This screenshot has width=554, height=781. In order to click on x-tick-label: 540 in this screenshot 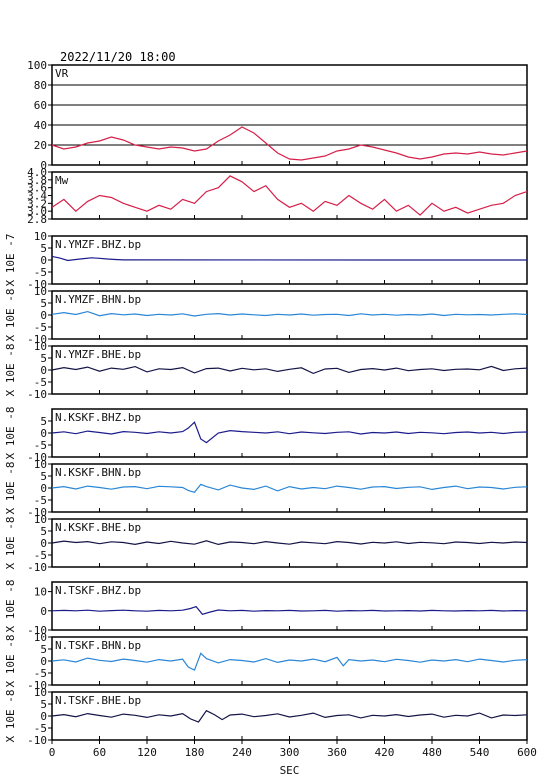, I will do `click(480, 752)`.